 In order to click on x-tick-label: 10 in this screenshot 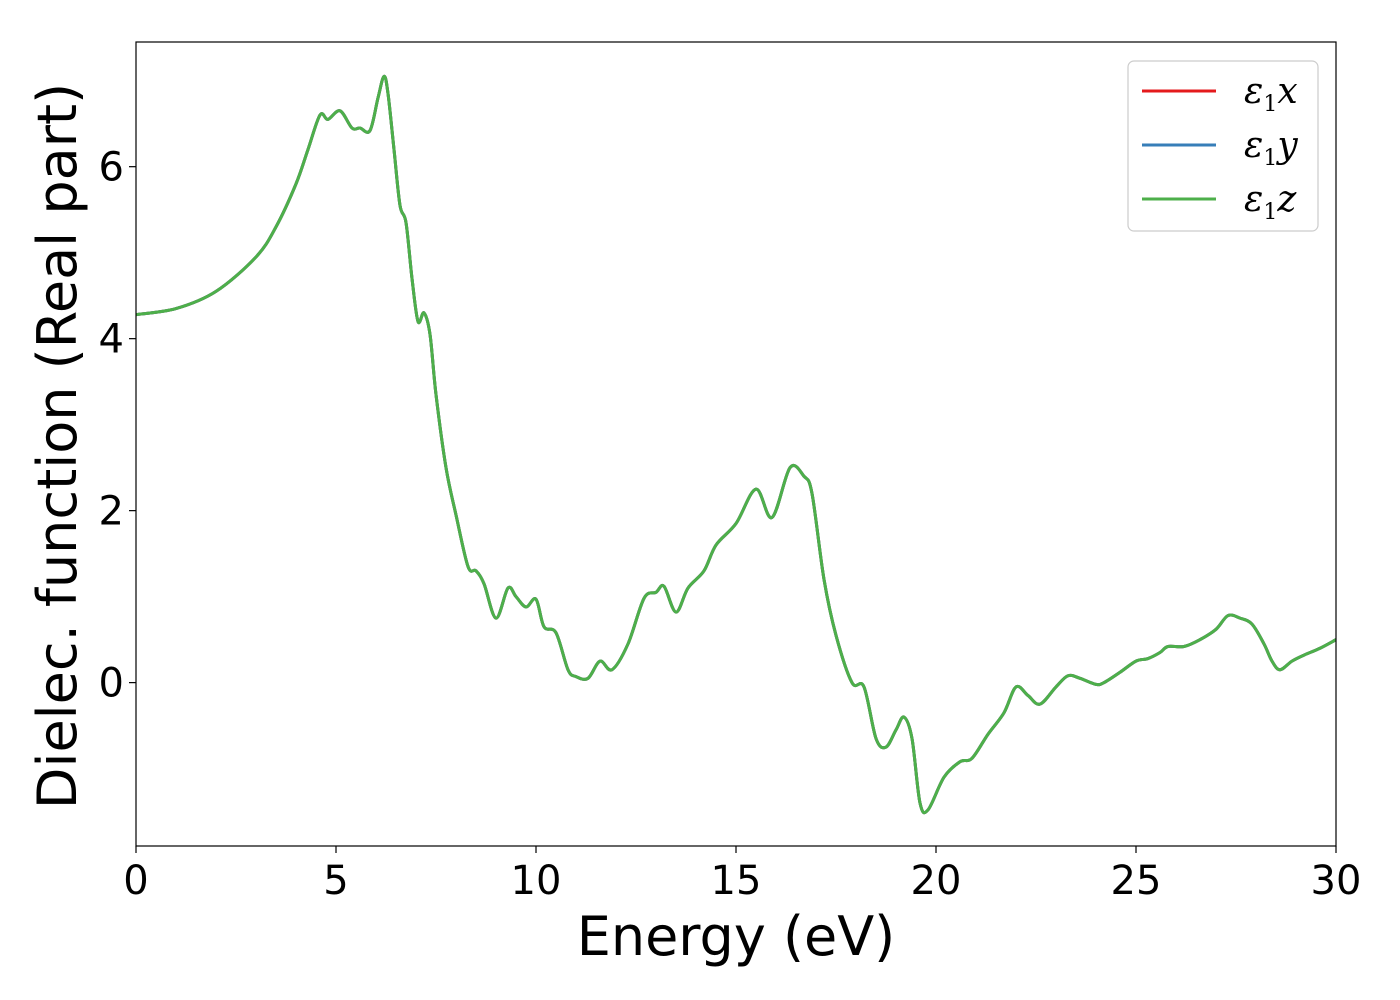, I will do `click(536, 881)`.